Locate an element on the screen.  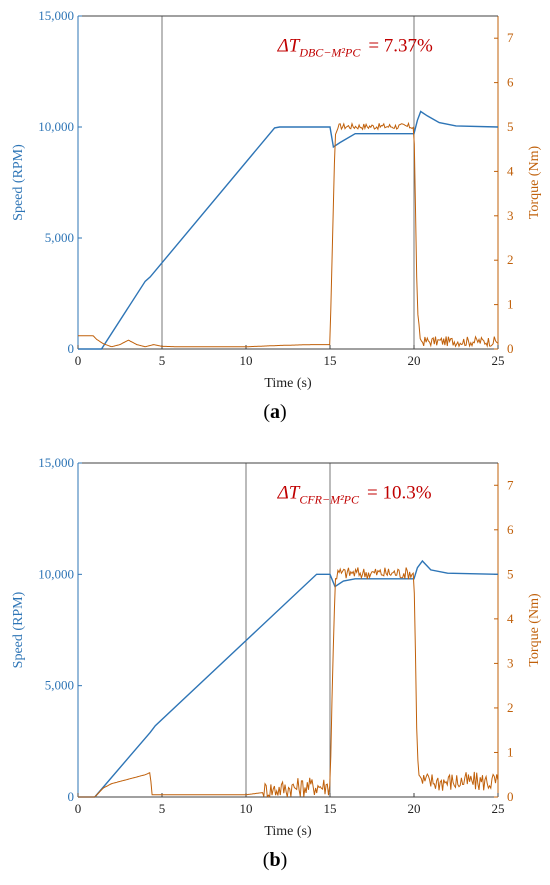
panel-label-letter: b is located at coordinates (274, 860).